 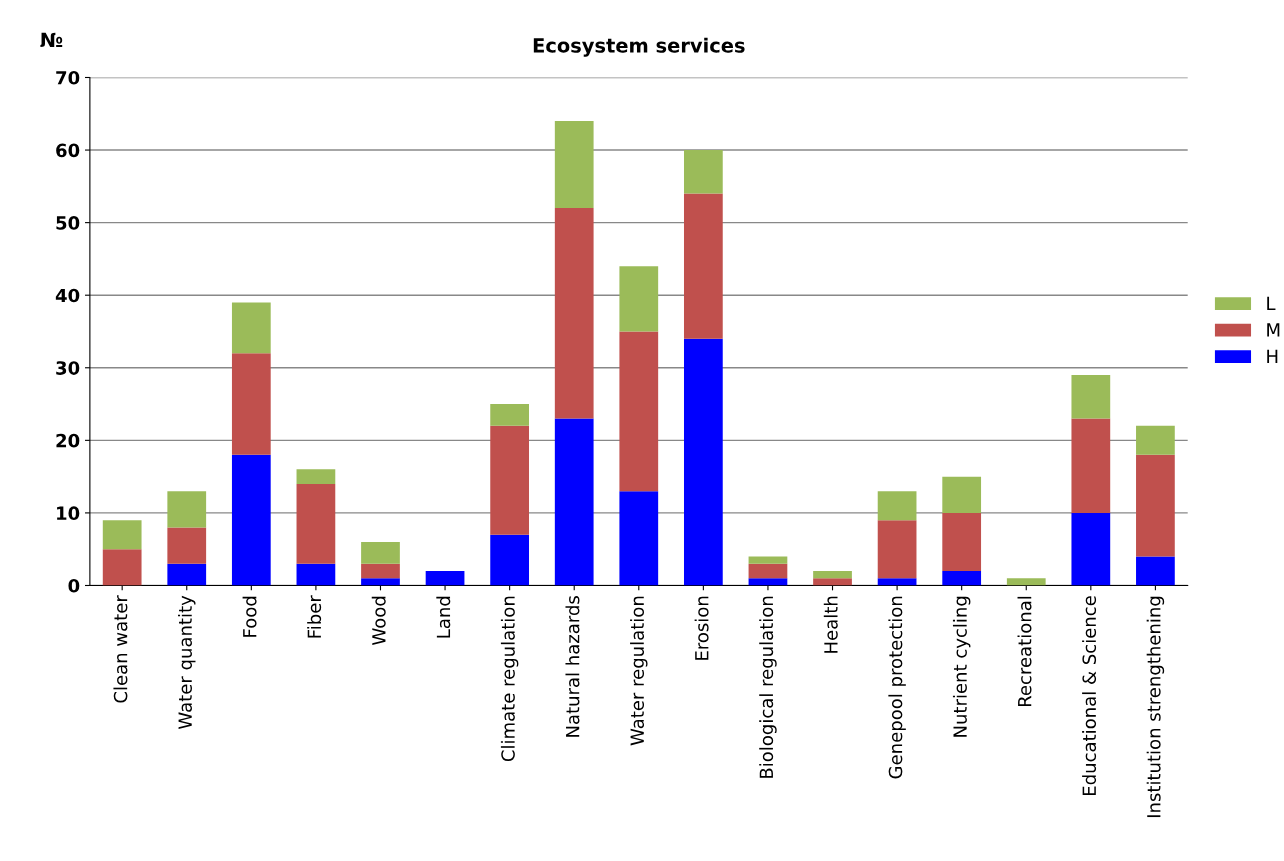 What do you see at coordinates (1089, 695) in the screenshot?
I see `x-tick-label: Educational & Science` at bounding box center [1089, 695].